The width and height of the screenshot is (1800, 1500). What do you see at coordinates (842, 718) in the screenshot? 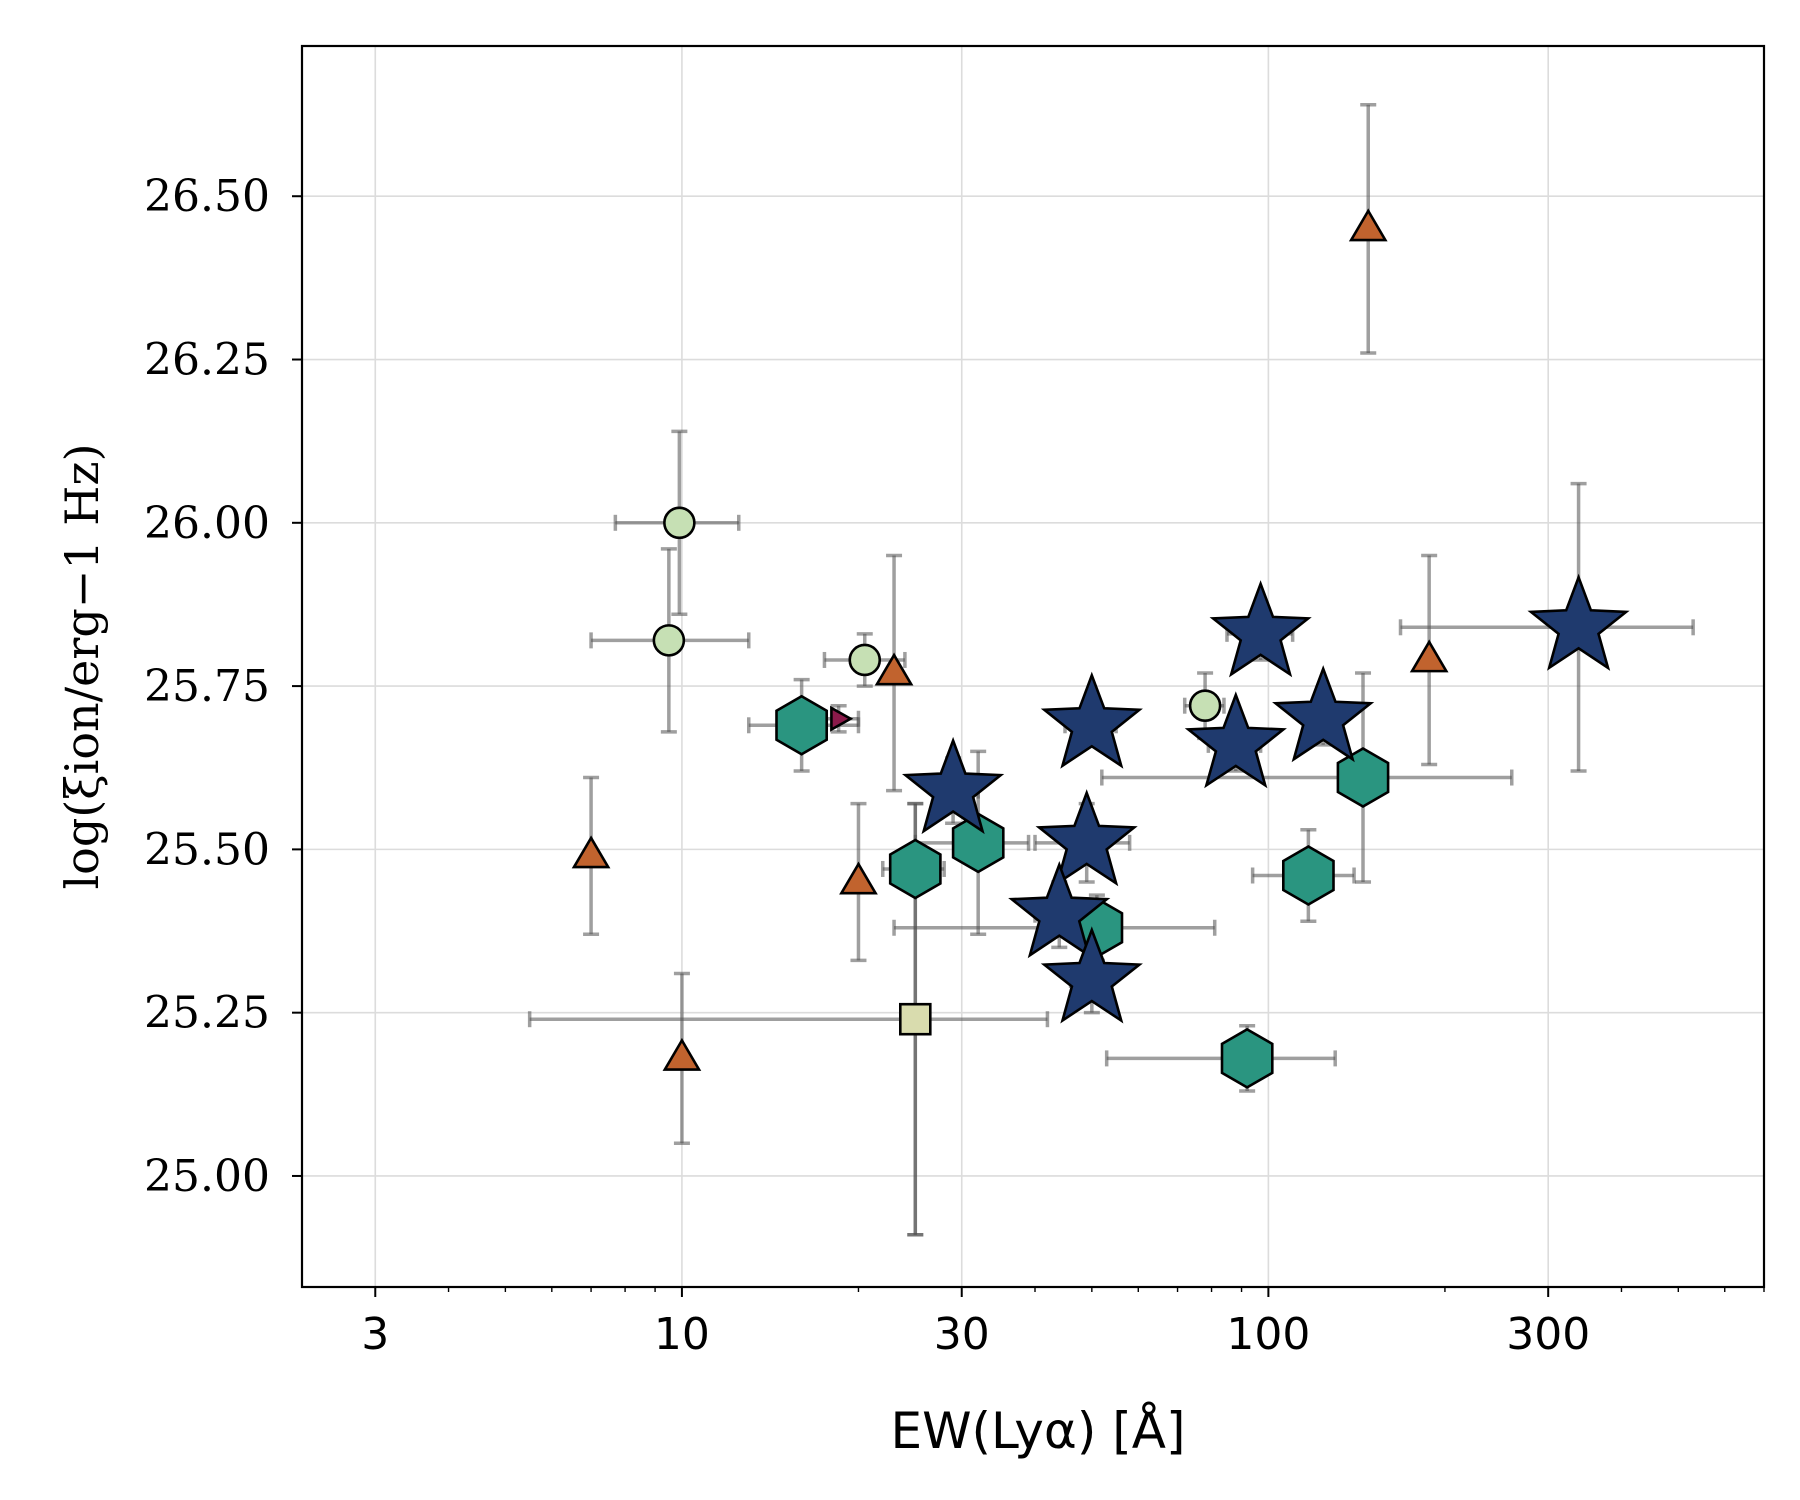
I see `right-triangle-marker` at bounding box center [842, 718].